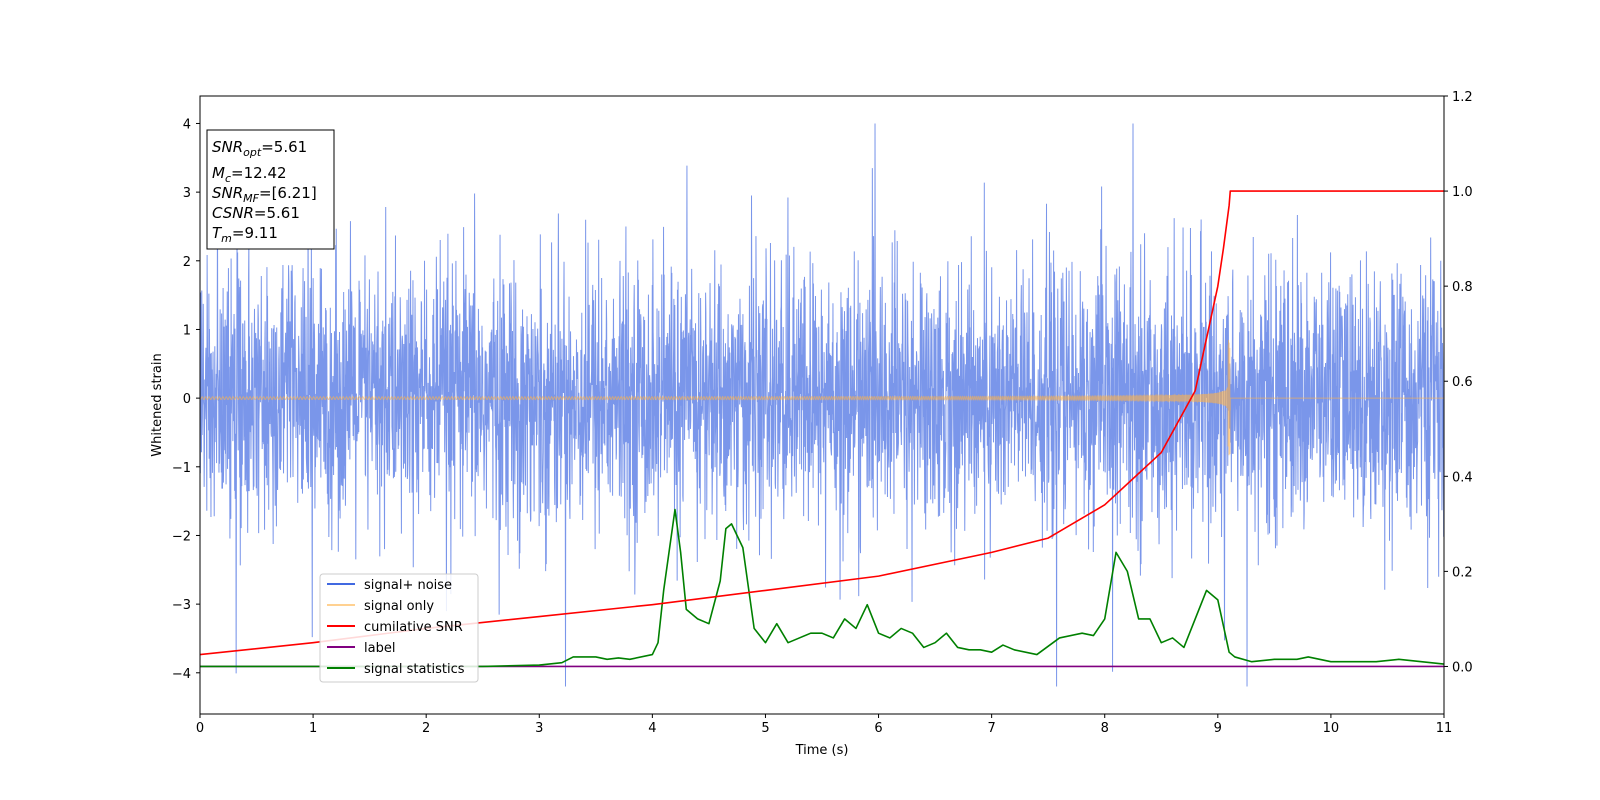  I want to click on annotation-snr-opt: SNRopt=5.61, so click(259, 148).